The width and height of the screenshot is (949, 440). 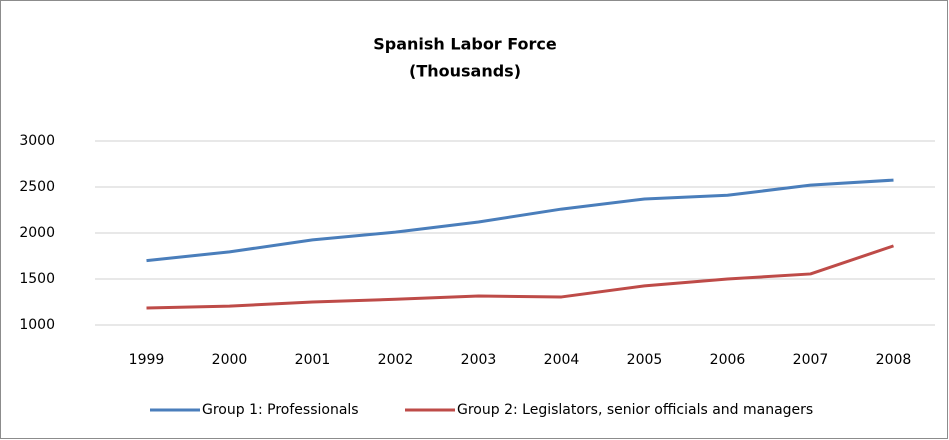 What do you see at coordinates (645, 360) in the screenshot?
I see `x-tick-label: 2005` at bounding box center [645, 360].